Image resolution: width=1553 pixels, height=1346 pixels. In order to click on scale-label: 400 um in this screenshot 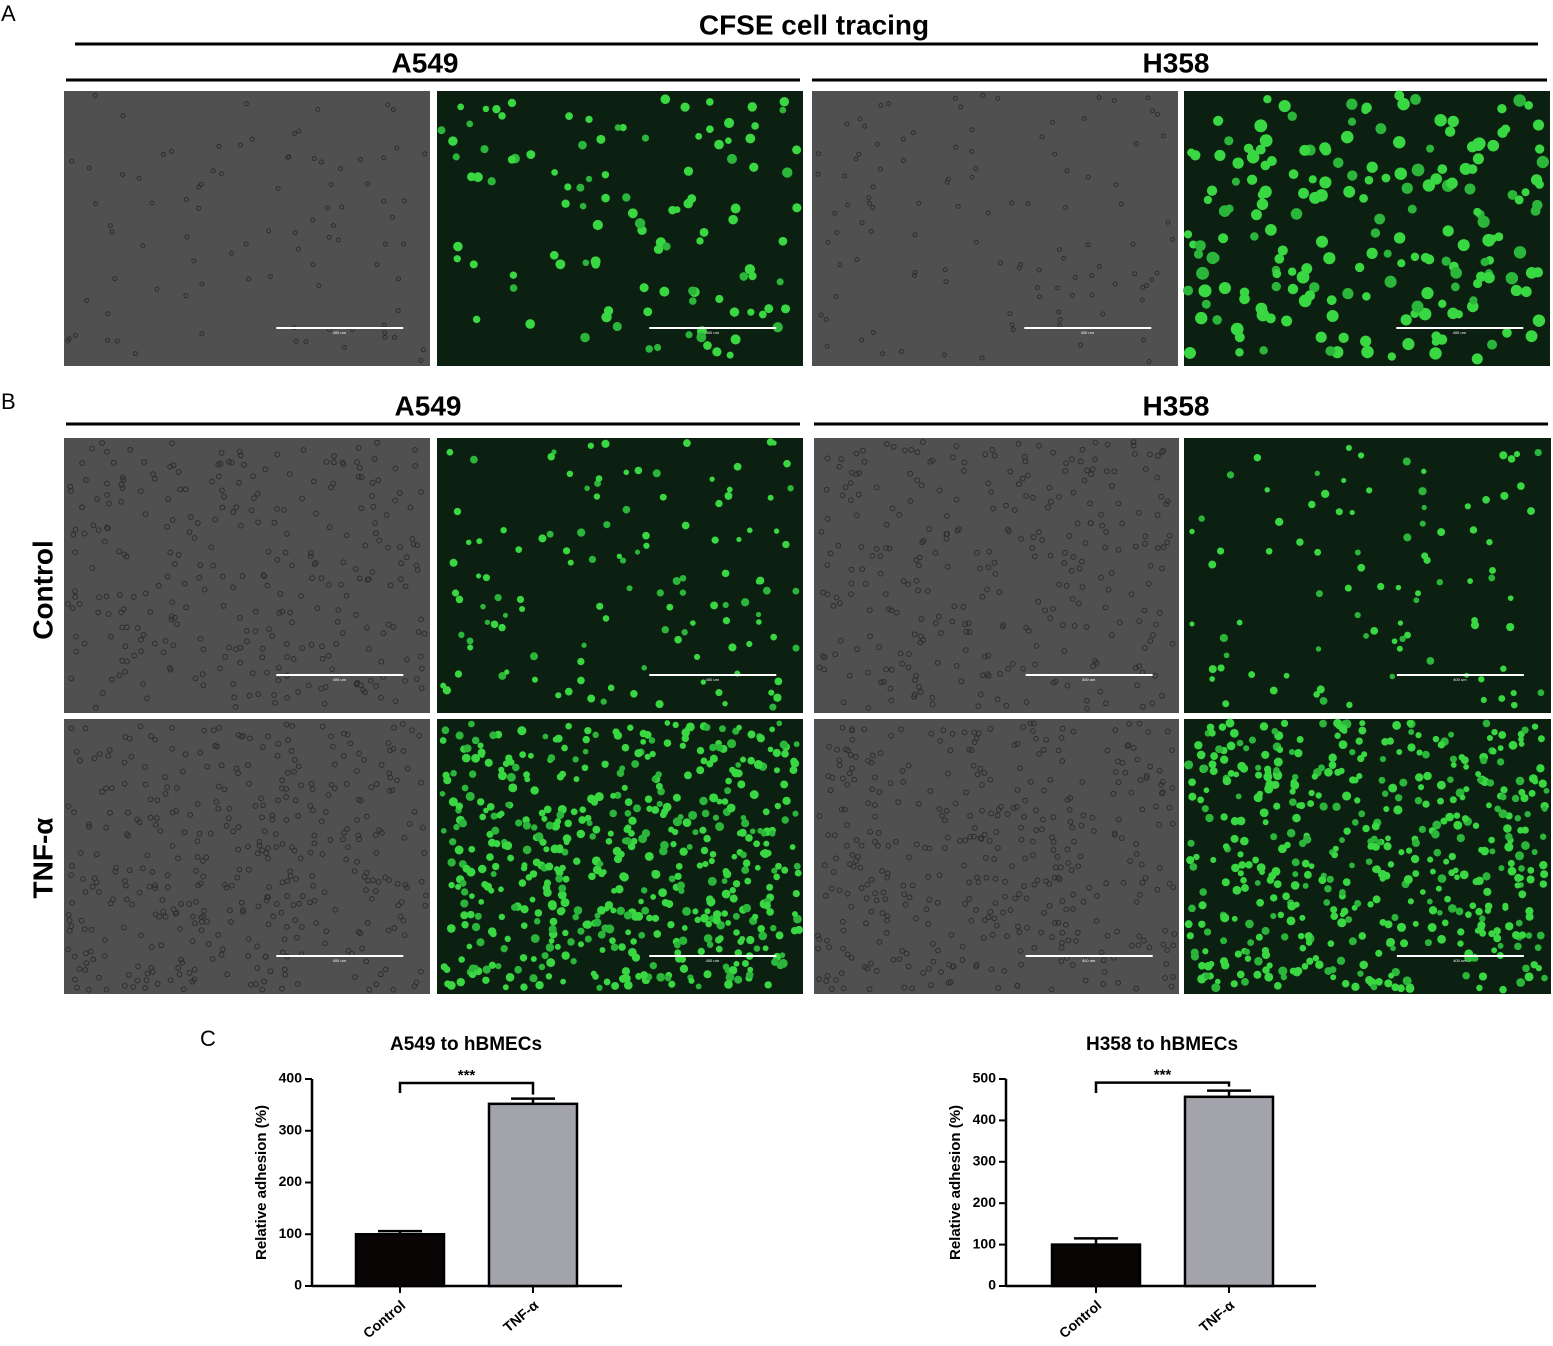, I will do `click(713, 679)`.